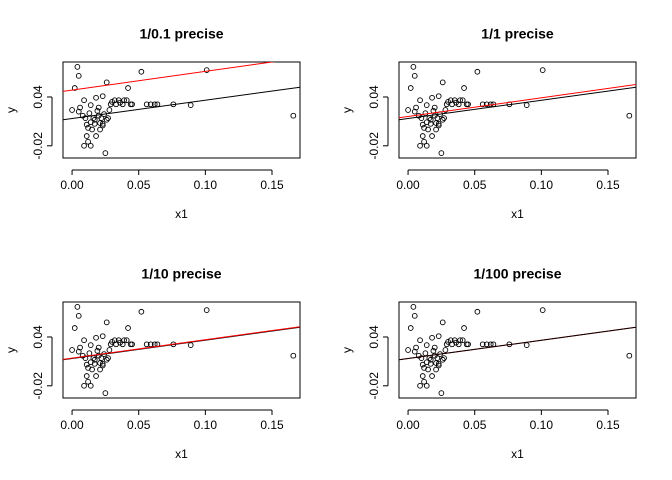 The image size is (672, 480). Describe the element at coordinates (542, 185) in the screenshot. I see `x-tick-label: 0.10` at that location.